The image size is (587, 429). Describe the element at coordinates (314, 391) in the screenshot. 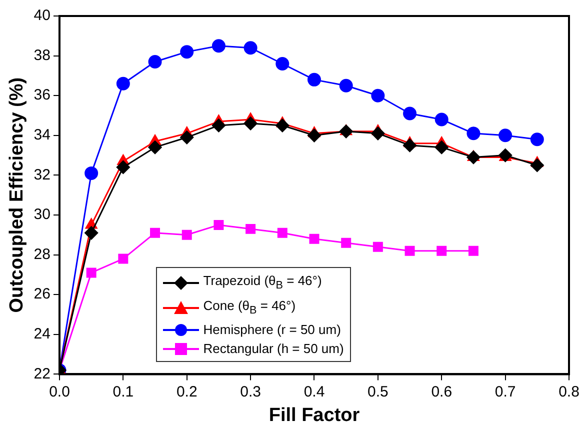

I see `x-tick-label: 0.4` at that location.